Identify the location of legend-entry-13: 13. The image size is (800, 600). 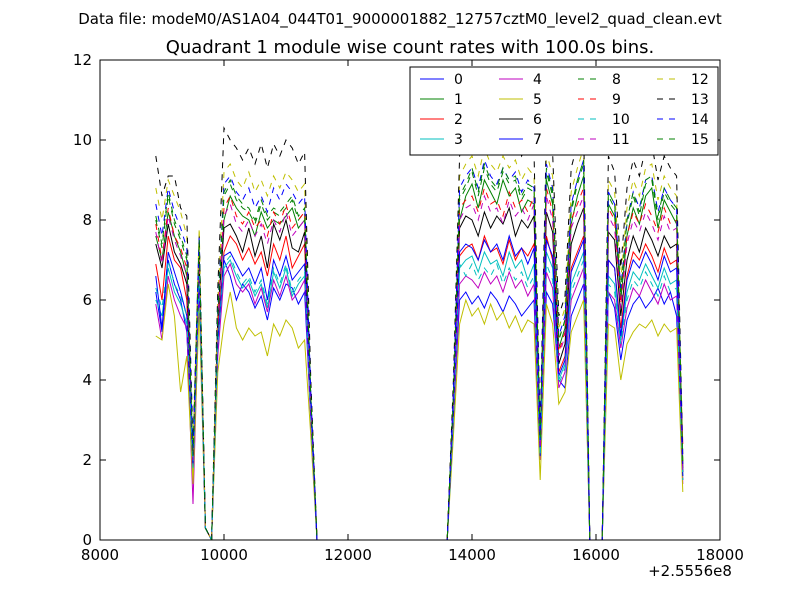
(683, 100).